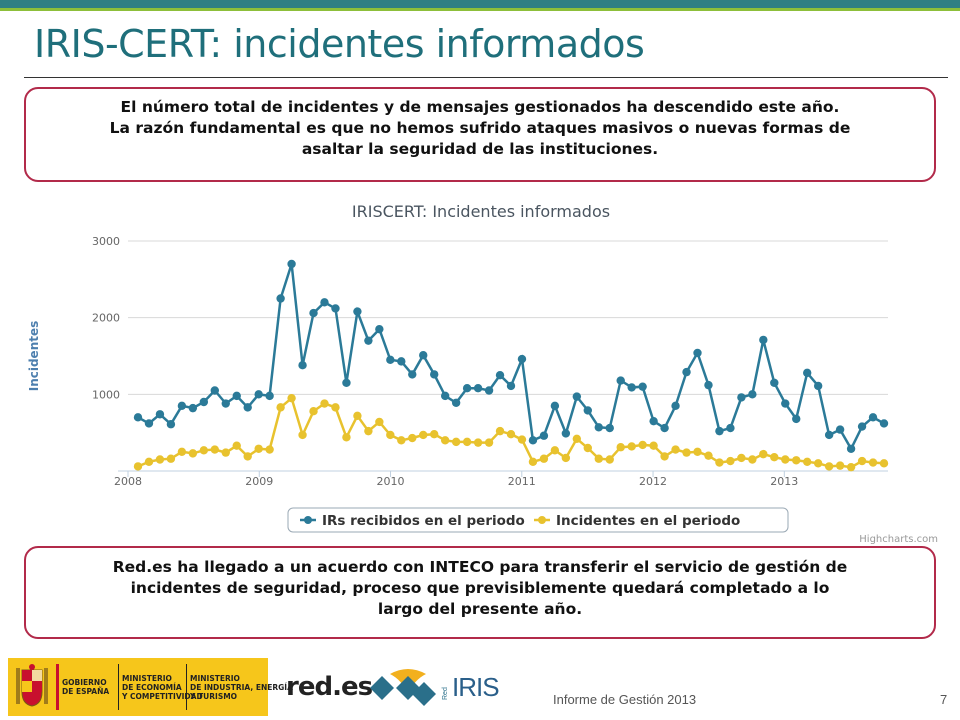 The height and width of the screenshot is (720, 960). Describe the element at coordinates (486, 77) in the screenshot. I see `title-divider` at that location.